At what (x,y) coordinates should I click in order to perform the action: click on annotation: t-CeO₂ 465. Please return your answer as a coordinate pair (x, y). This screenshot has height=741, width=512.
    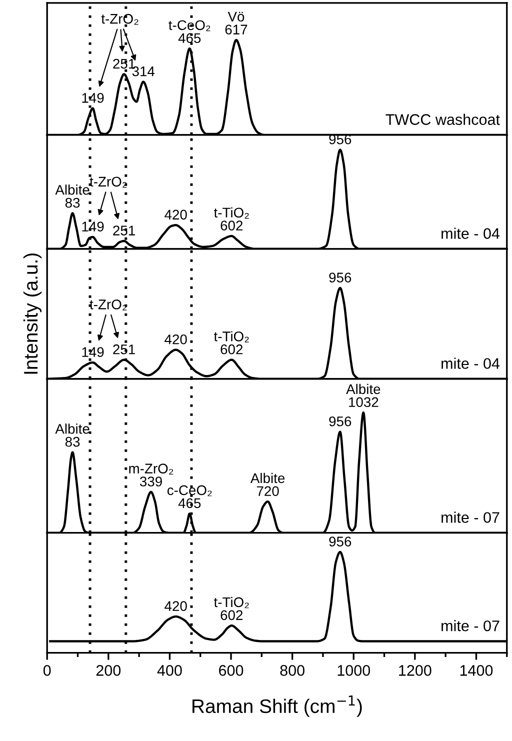
    Looking at the image, I should click on (189, 32).